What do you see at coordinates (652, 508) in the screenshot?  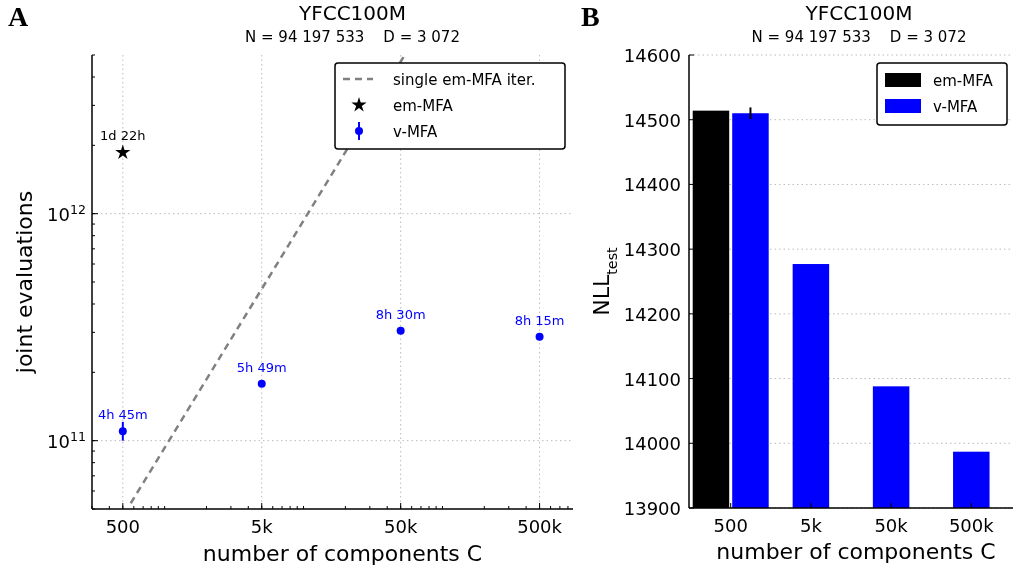 I see `y-tick-label: 13900` at bounding box center [652, 508].